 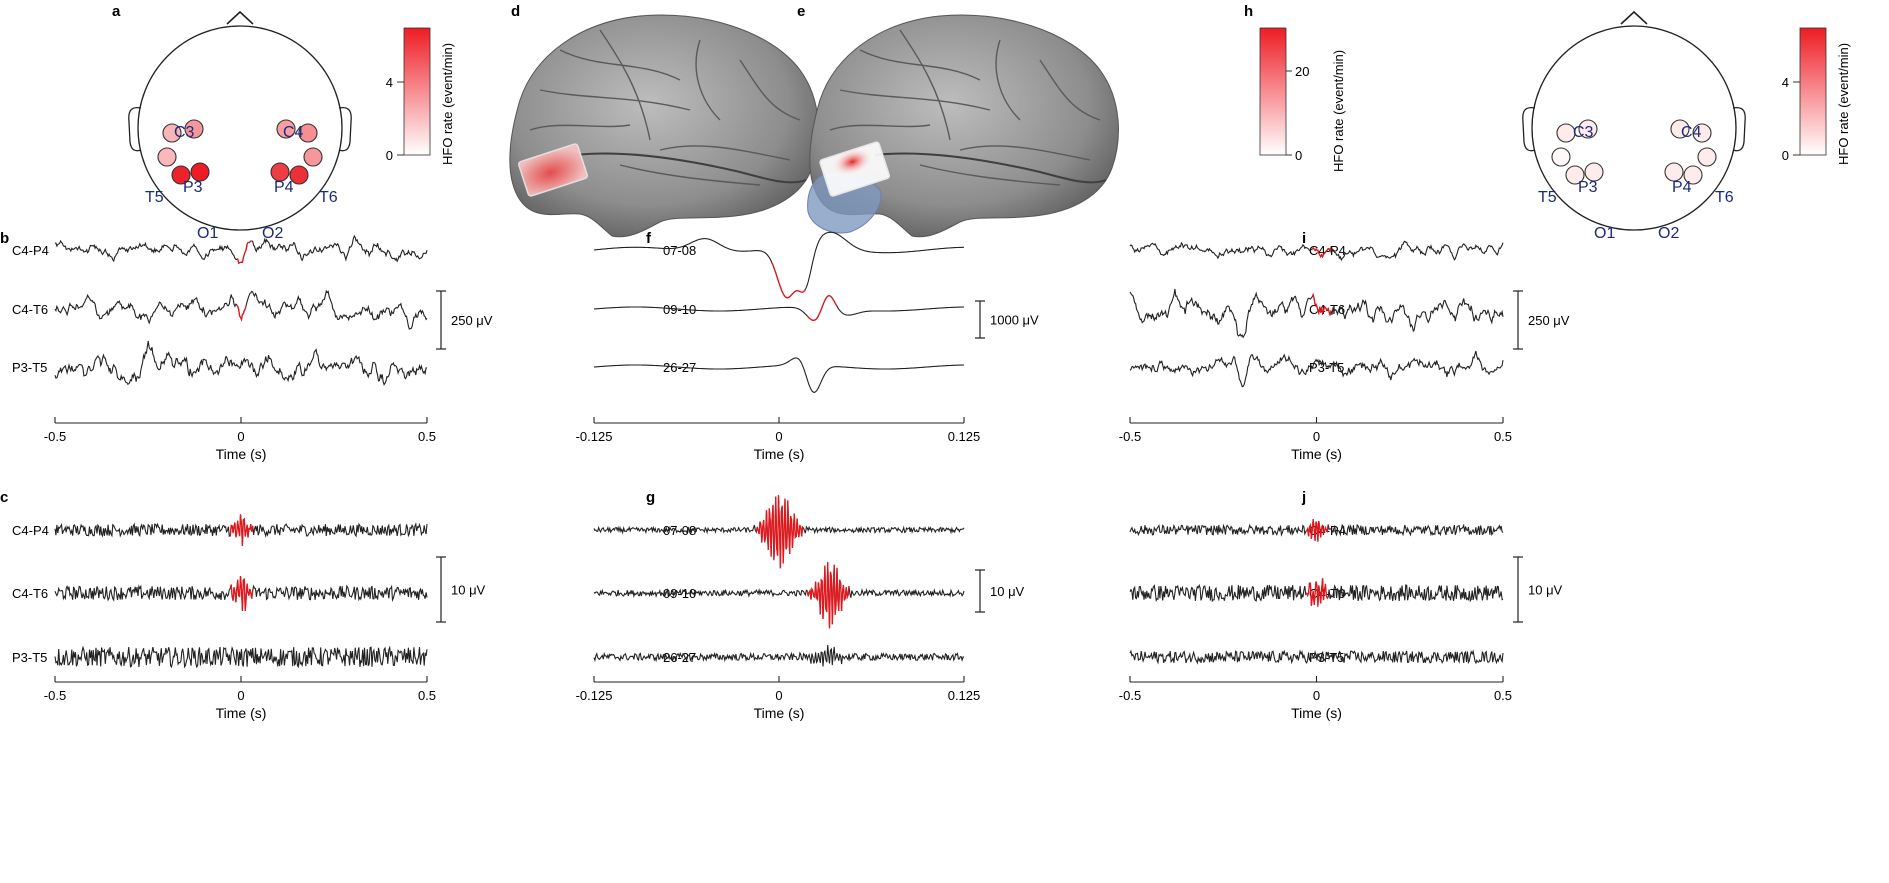 I want to click on trace-panel-c: C4-P4 C4-T6 P3-T5 10 μV -0.5 0 0.5 Time (s), so click(x=249, y=617).